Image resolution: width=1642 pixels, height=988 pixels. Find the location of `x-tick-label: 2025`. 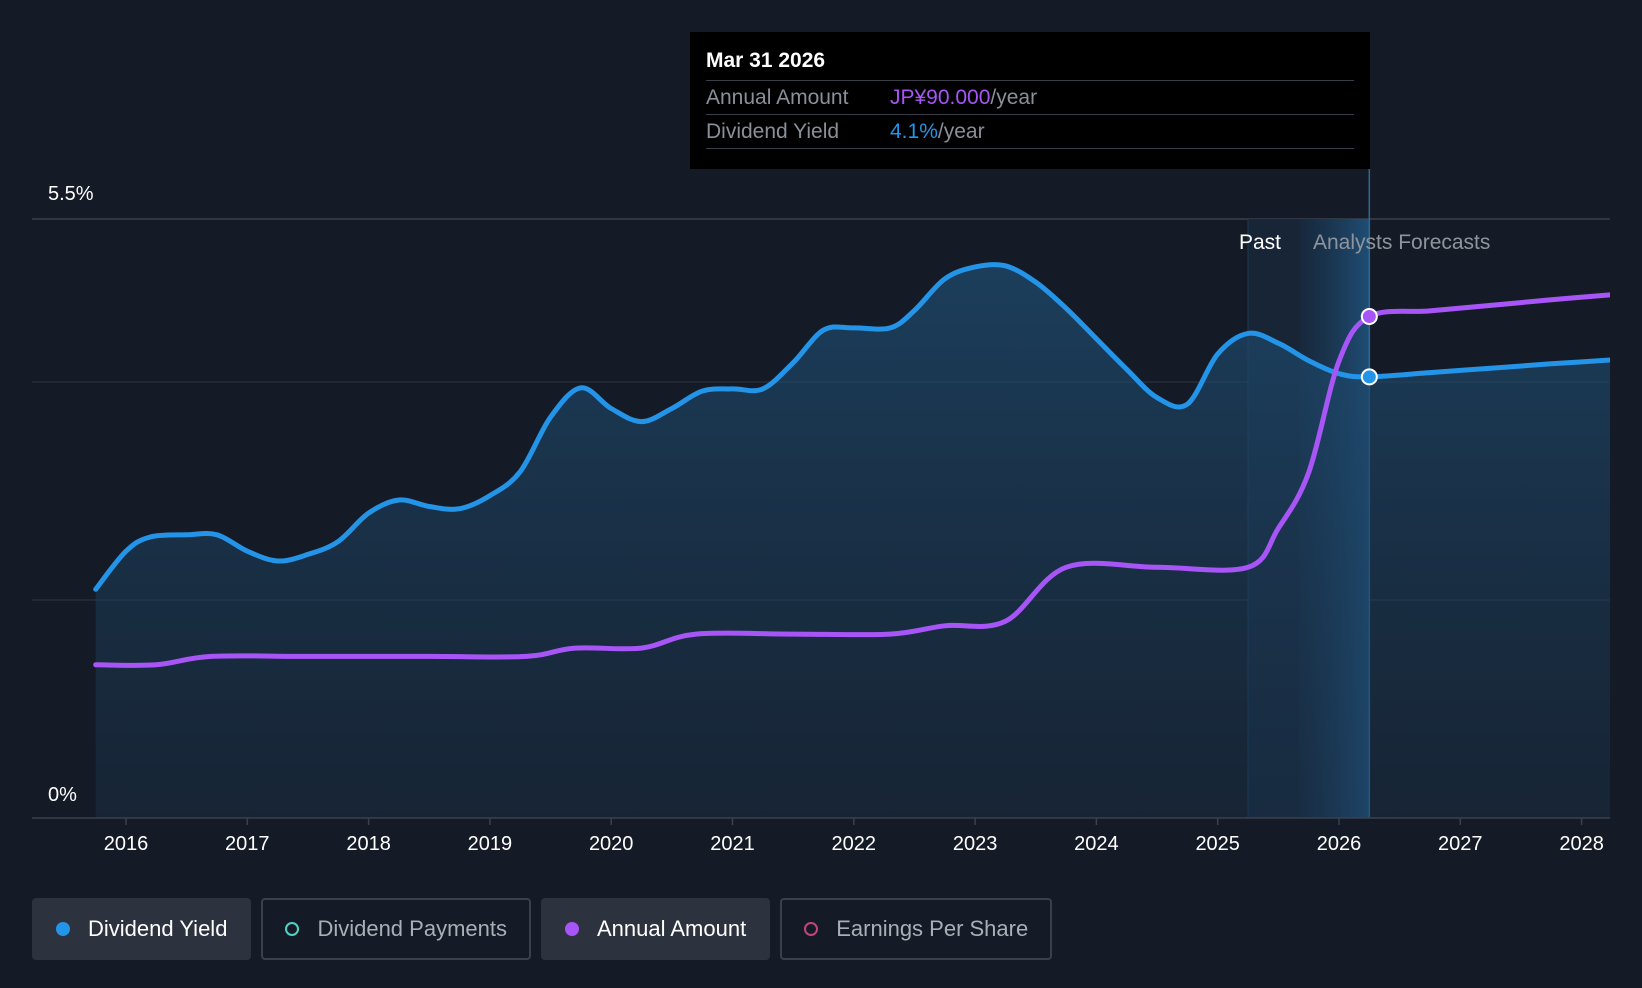

x-tick-label: 2025 is located at coordinates (1217, 844).